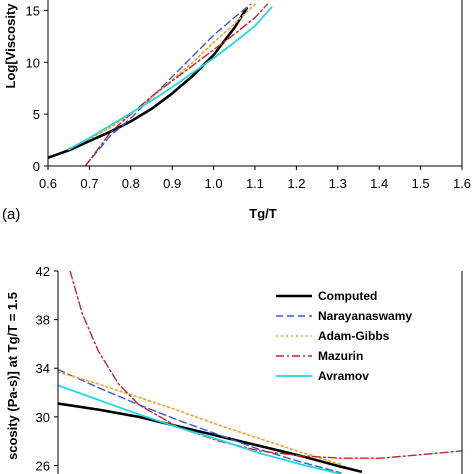 The height and width of the screenshot is (474, 474). What do you see at coordinates (11, 214) in the screenshot?
I see `panel-label: (a)` at bounding box center [11, 214].